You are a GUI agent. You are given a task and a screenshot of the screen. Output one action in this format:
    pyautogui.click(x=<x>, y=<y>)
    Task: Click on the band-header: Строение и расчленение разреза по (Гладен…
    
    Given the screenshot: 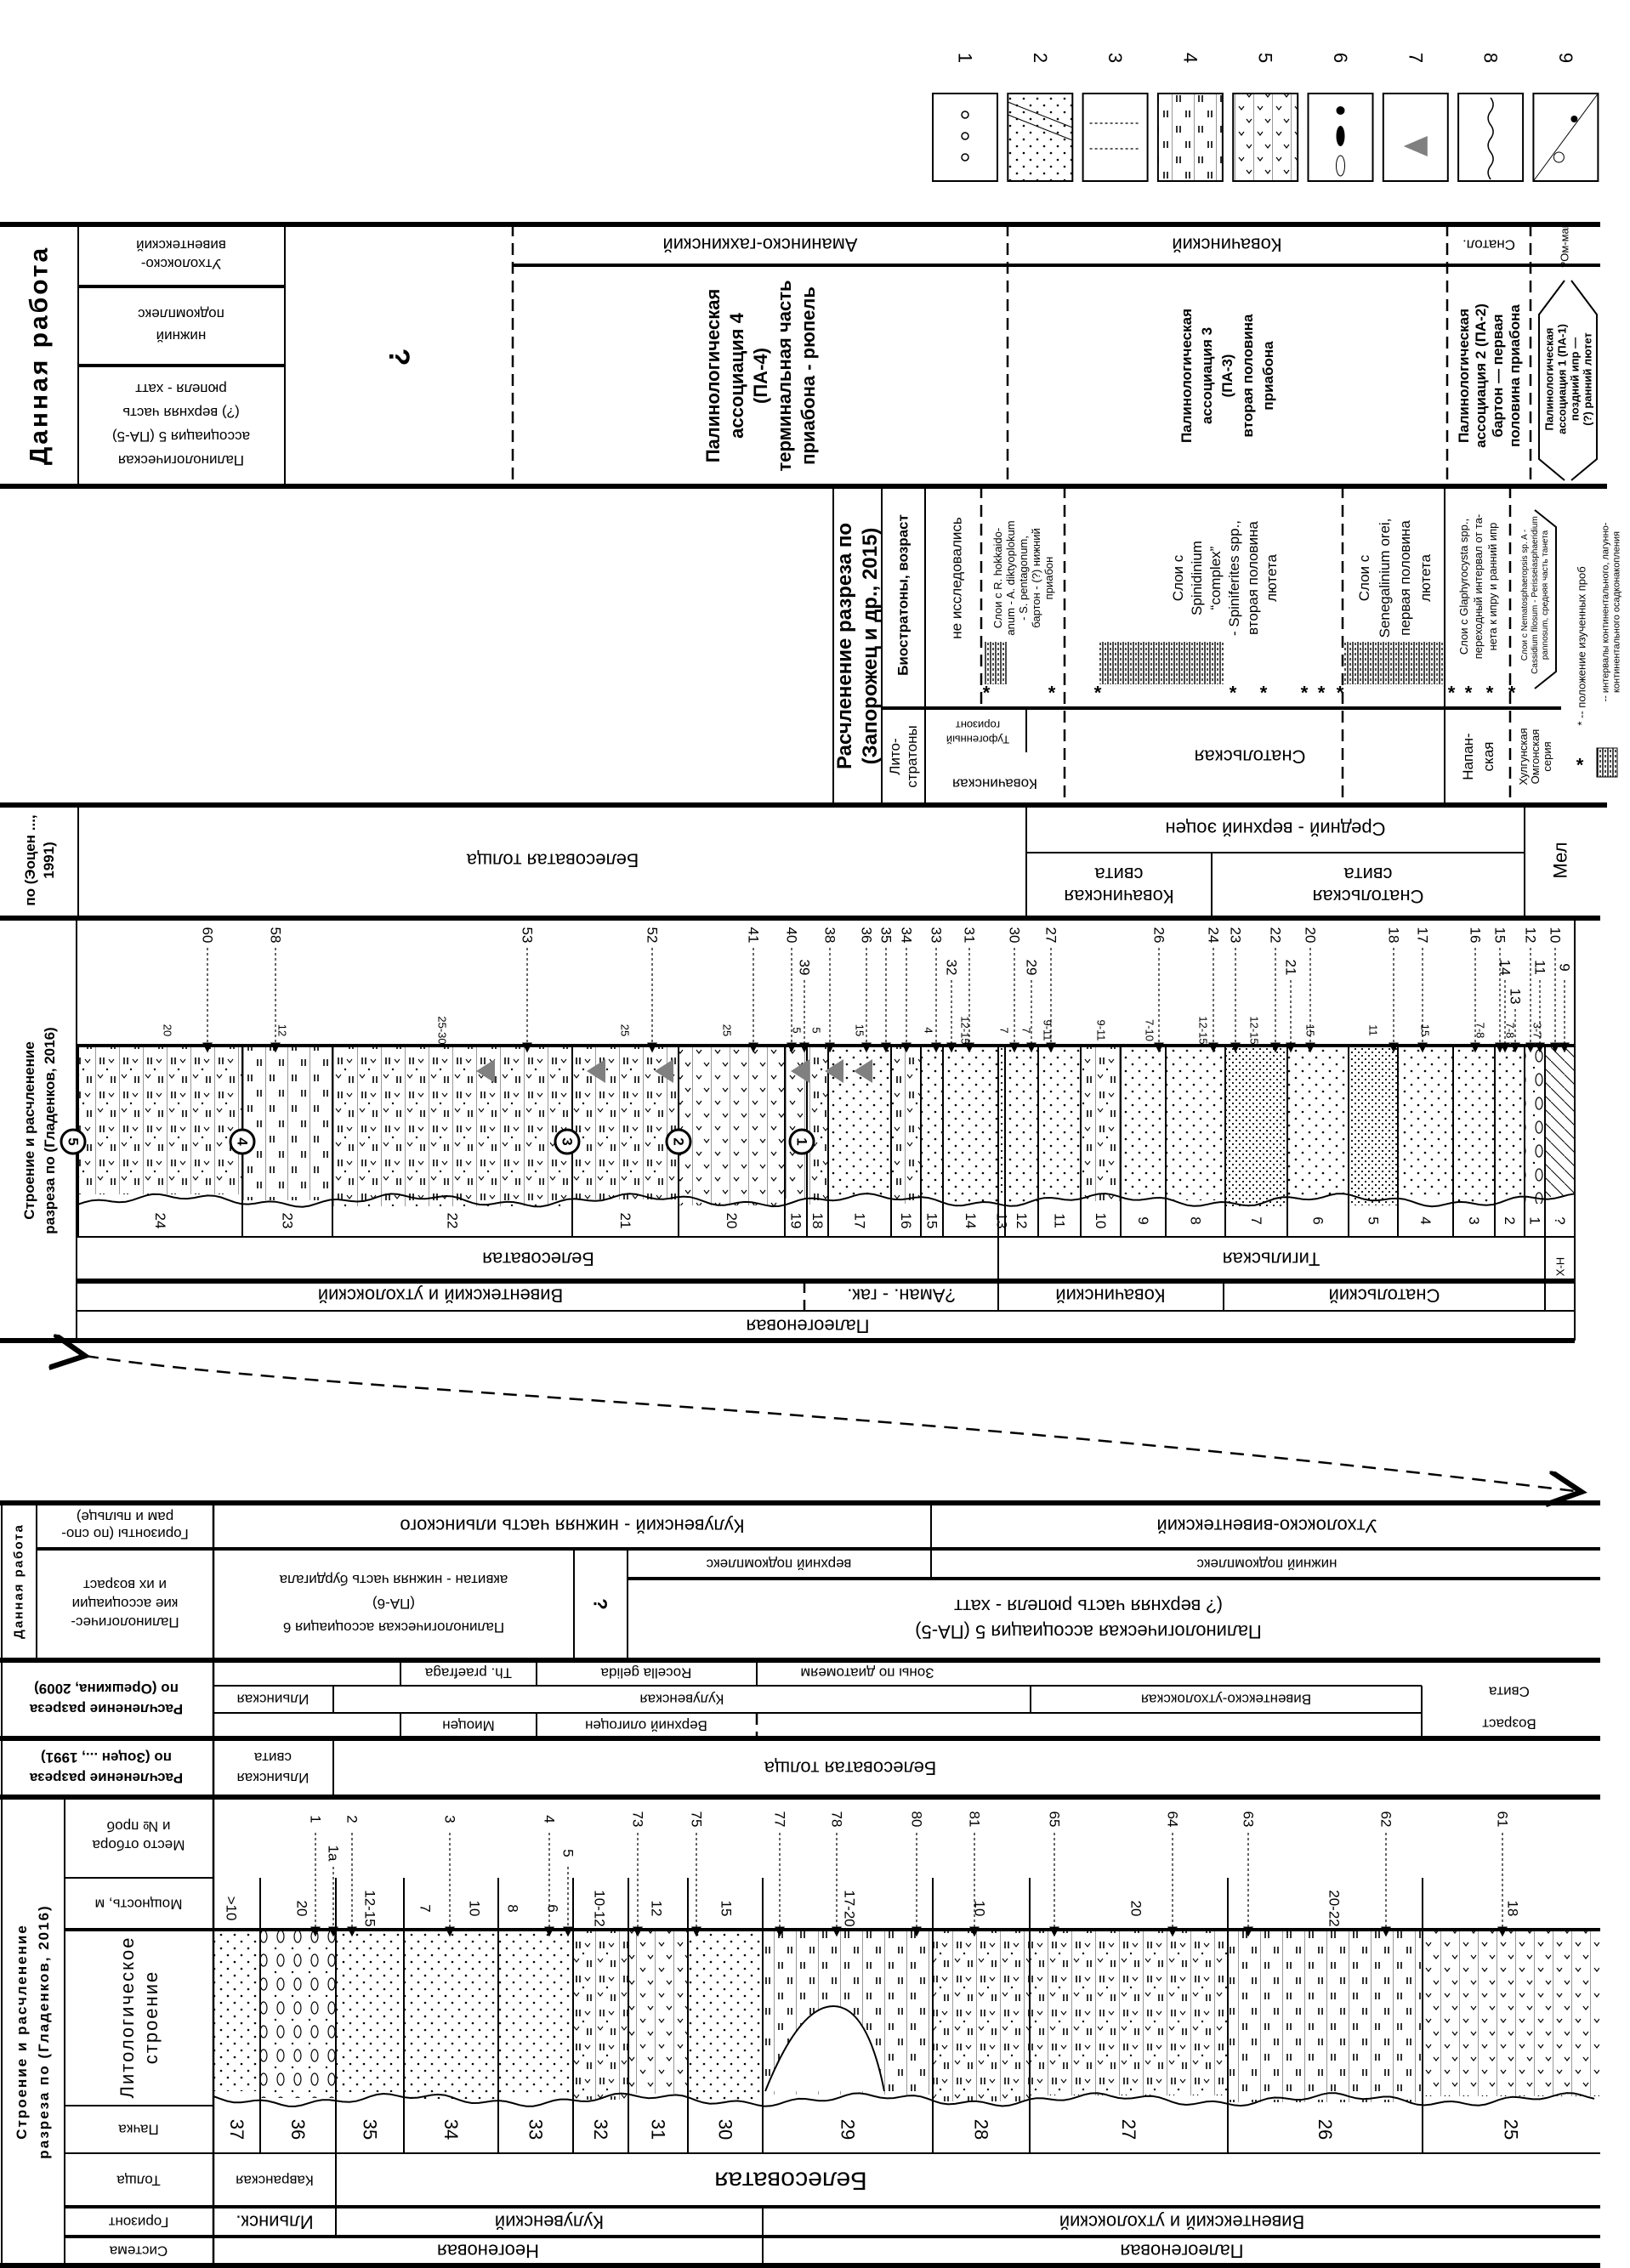 What is the action you would take?
    pyautogui.click(x=39, y=1130)
    